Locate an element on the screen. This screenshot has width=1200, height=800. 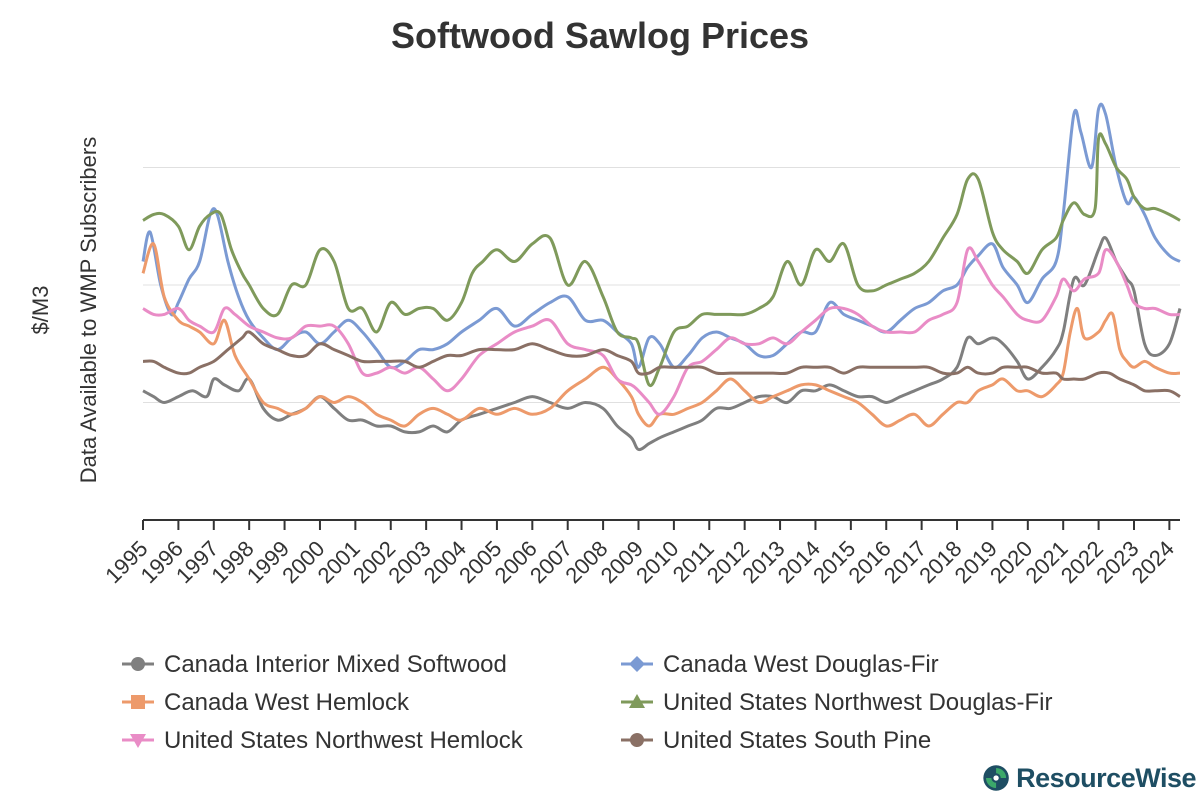
legend-item: United States Northwest Douglas-Fir is located at coordinates (836, 702).